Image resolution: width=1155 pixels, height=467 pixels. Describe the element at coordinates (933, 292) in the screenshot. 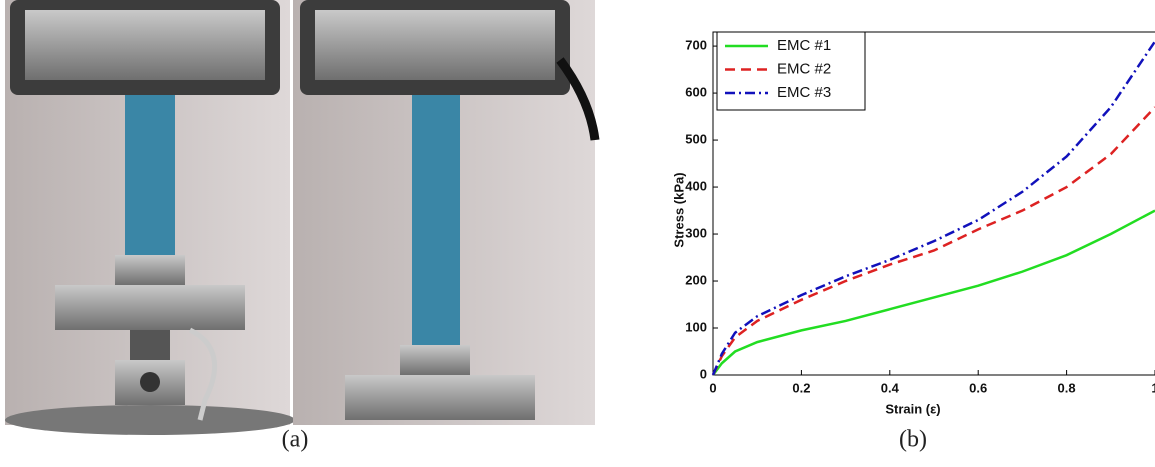

I see `line-series` at that location.